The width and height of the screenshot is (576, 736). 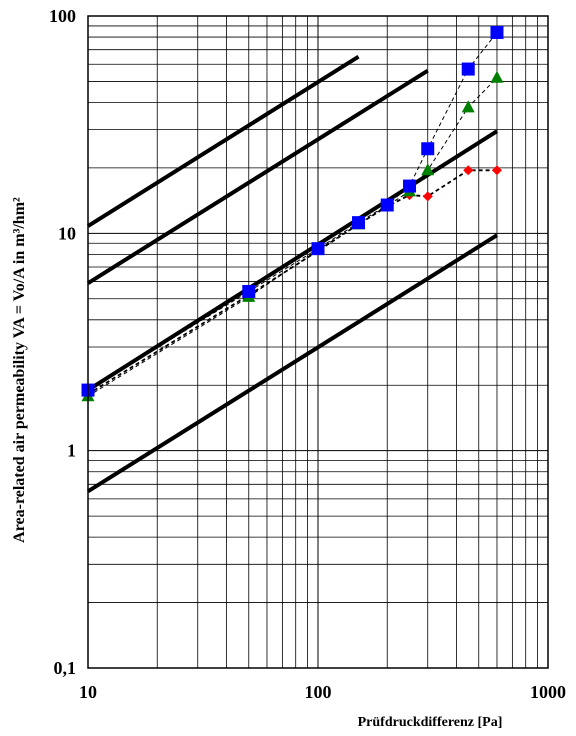 I want to click on x-axis-title: Prüfdruckdifferenz [Pa], so click(x=430, y=722).